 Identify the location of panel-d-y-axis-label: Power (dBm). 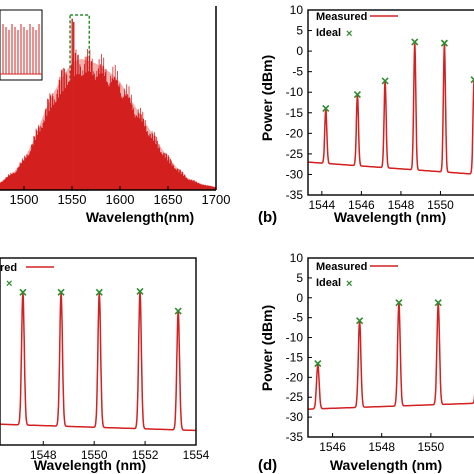
(267, 348).